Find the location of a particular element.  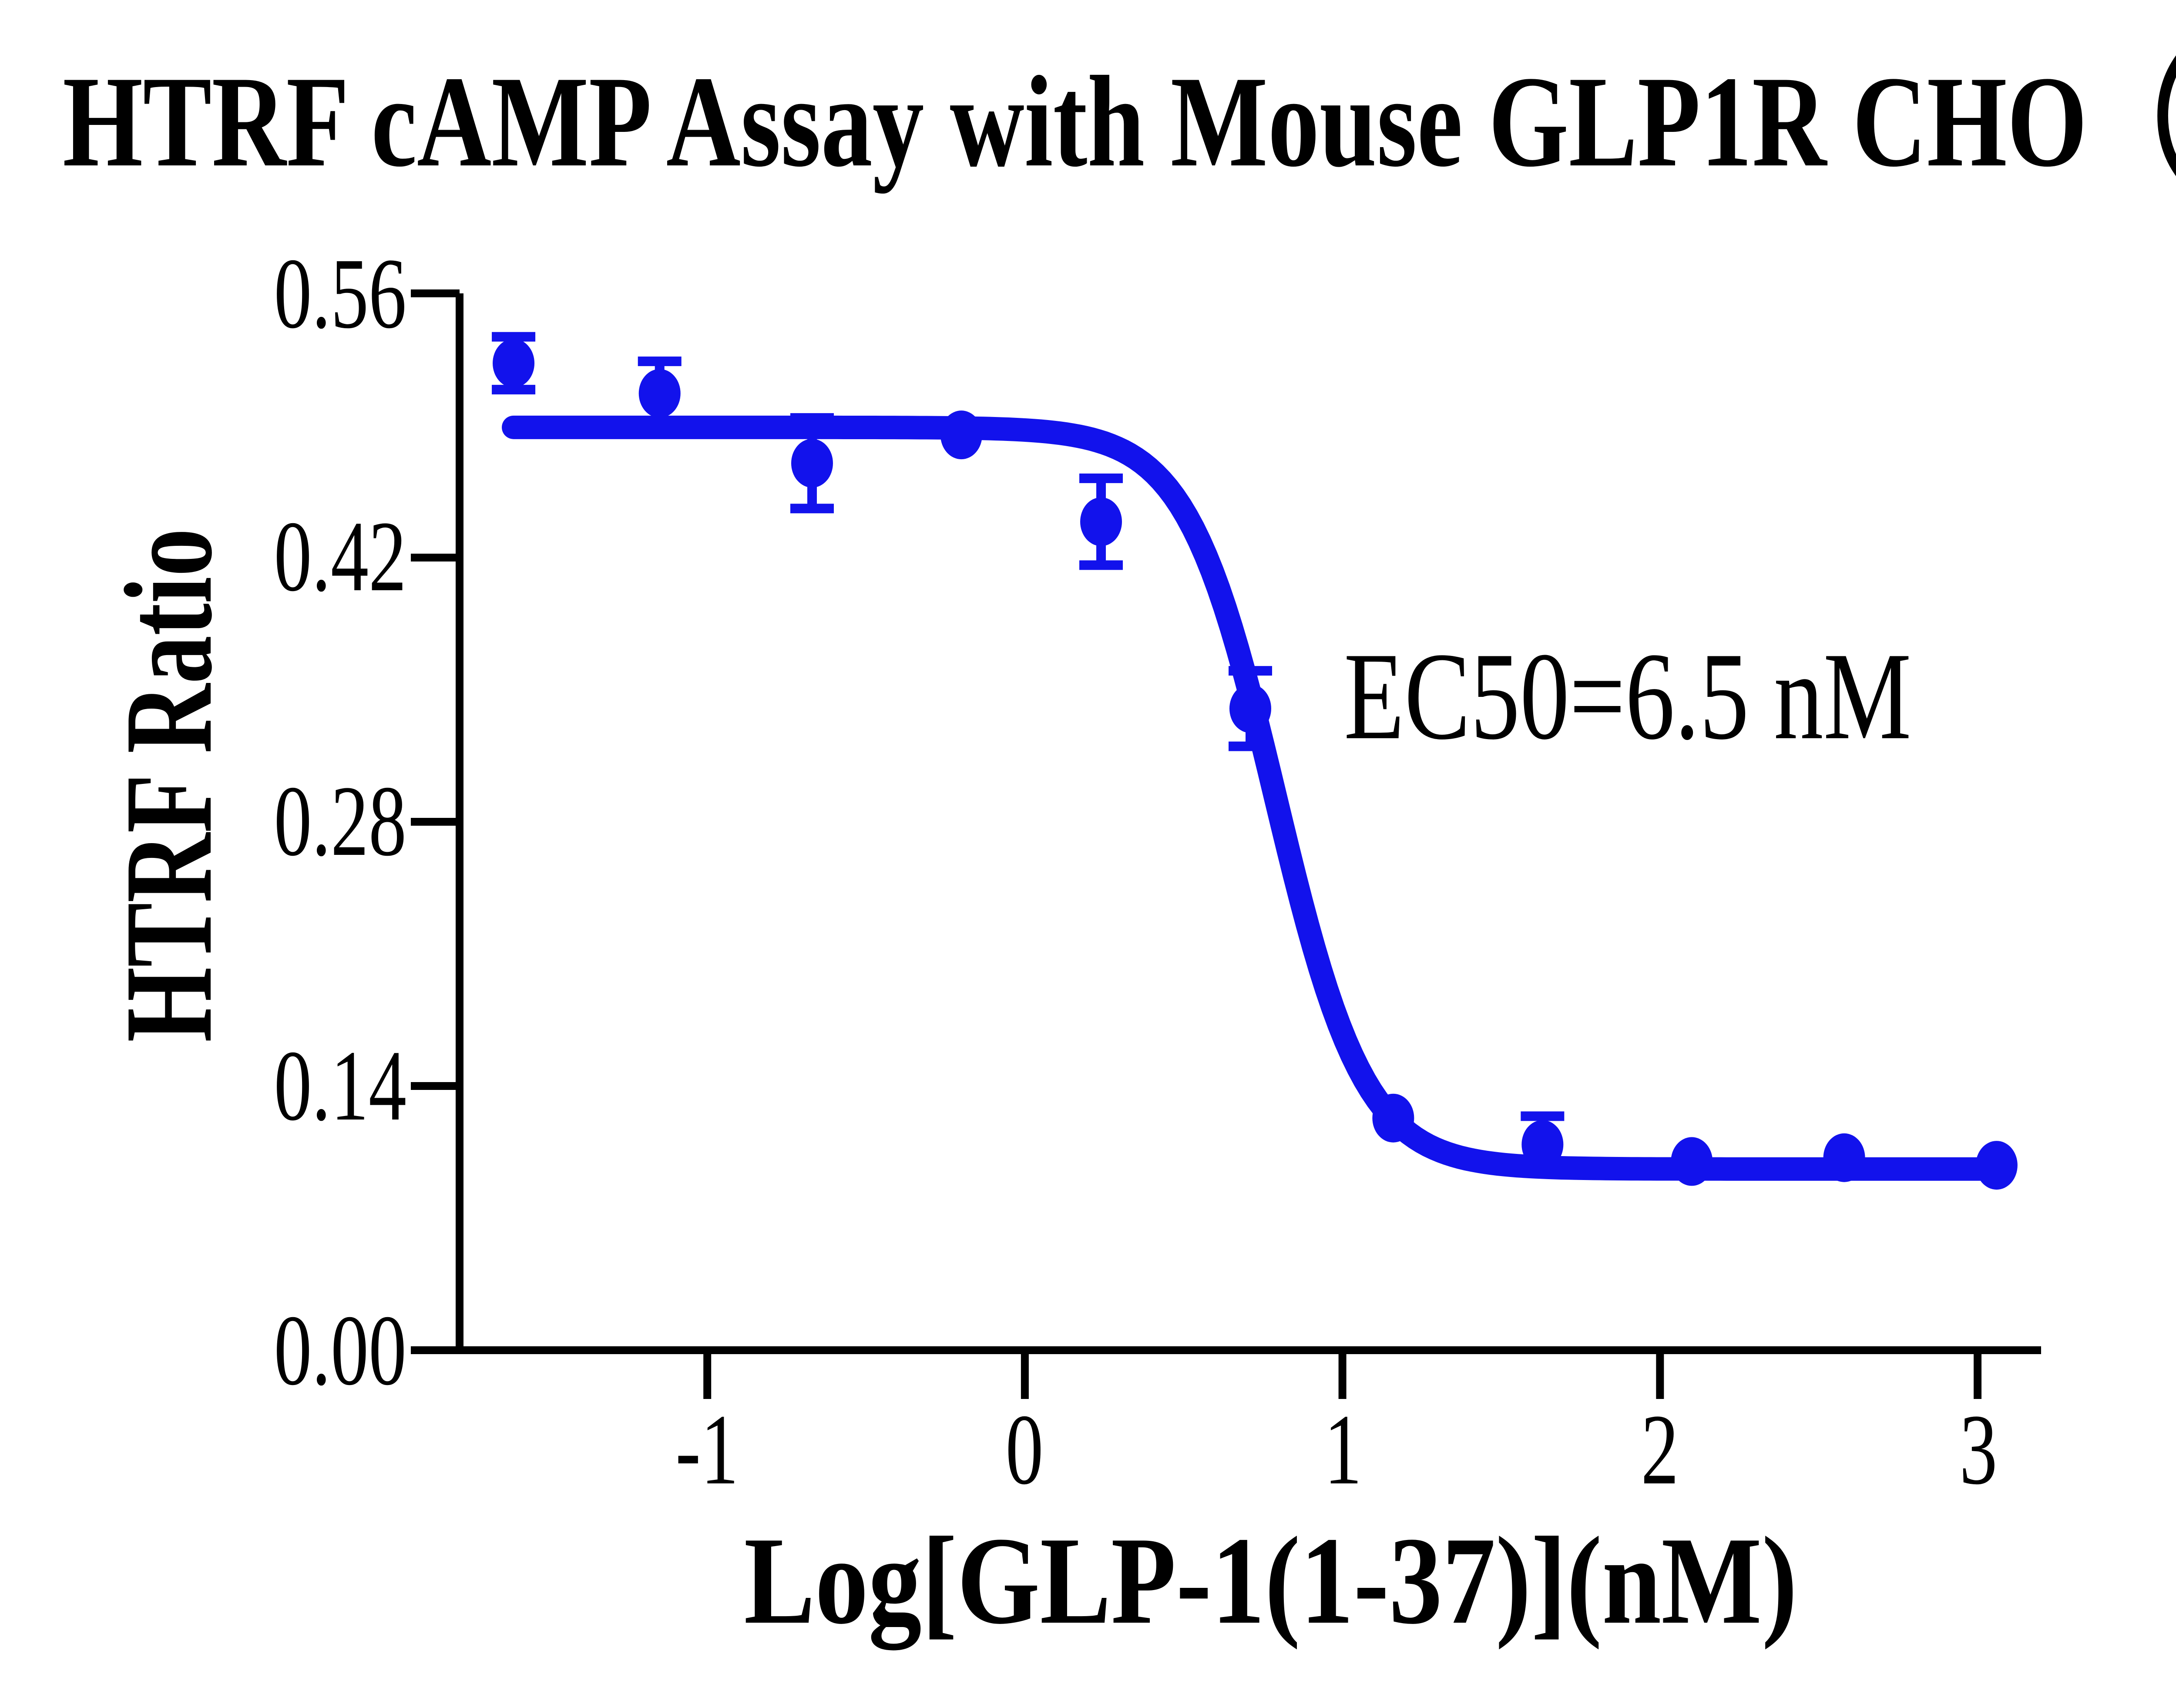

y-tick-label: 0.28 is located at coordinates (203, 821).